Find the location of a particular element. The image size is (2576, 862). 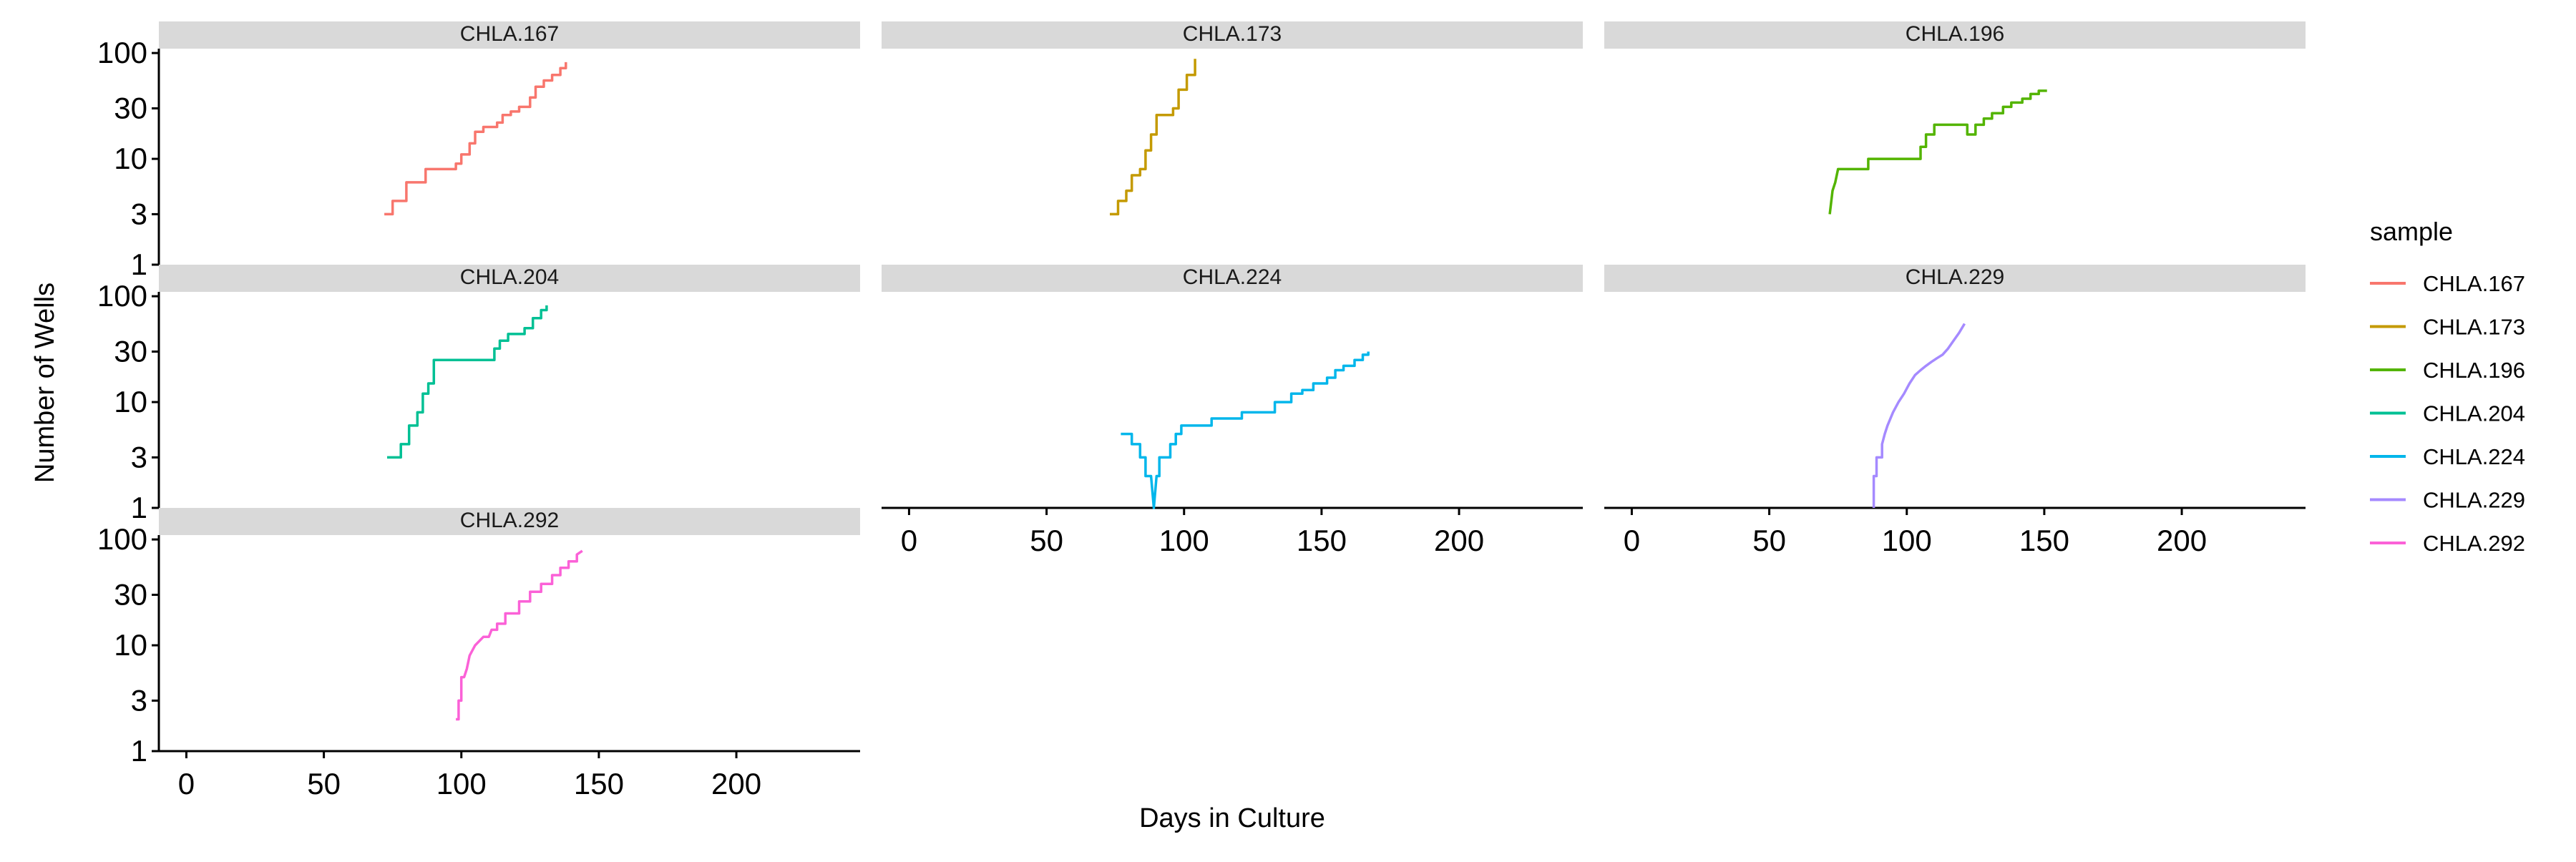

facet-label: CHLA.167 is located at coordinates (509, 34).